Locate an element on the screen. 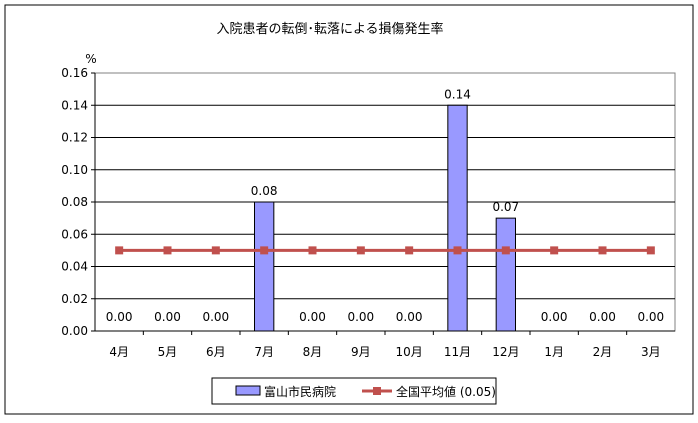 This screenshot has width=698, height=423. x-tick-label: 9月 is located at coordinates (361, 352).